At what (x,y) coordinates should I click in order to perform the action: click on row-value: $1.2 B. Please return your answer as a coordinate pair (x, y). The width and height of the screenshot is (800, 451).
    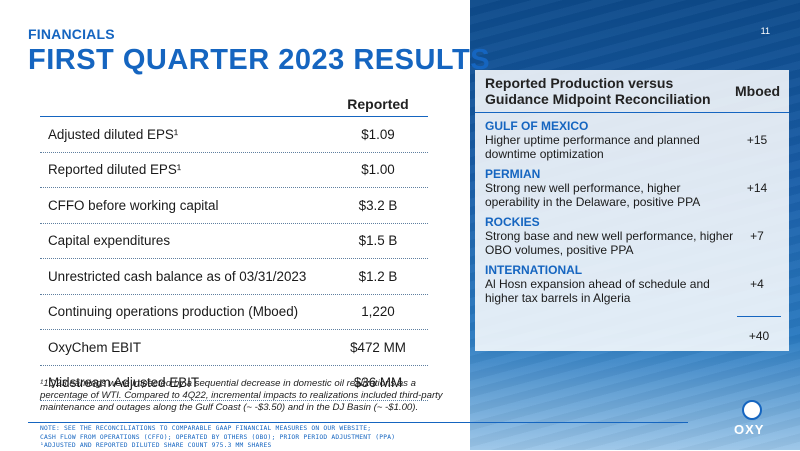
    Looking at the image, I should click on (378, 276).